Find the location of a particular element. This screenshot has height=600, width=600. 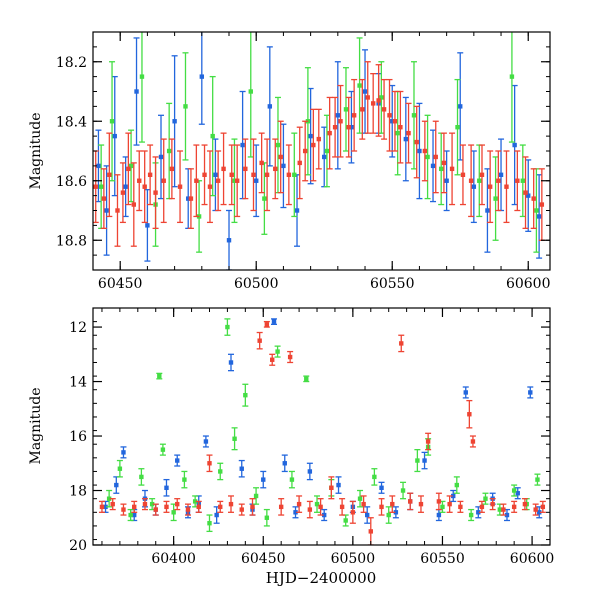

x-tick-label: 60600 is located at coordinates (528, 284).